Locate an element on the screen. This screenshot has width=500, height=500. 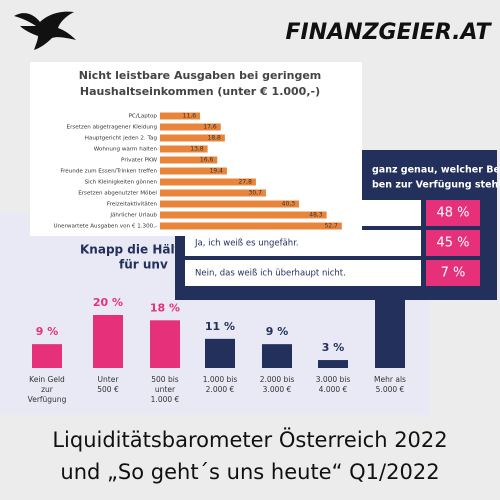
category-label: Unter is located at coordinates (109, 379).